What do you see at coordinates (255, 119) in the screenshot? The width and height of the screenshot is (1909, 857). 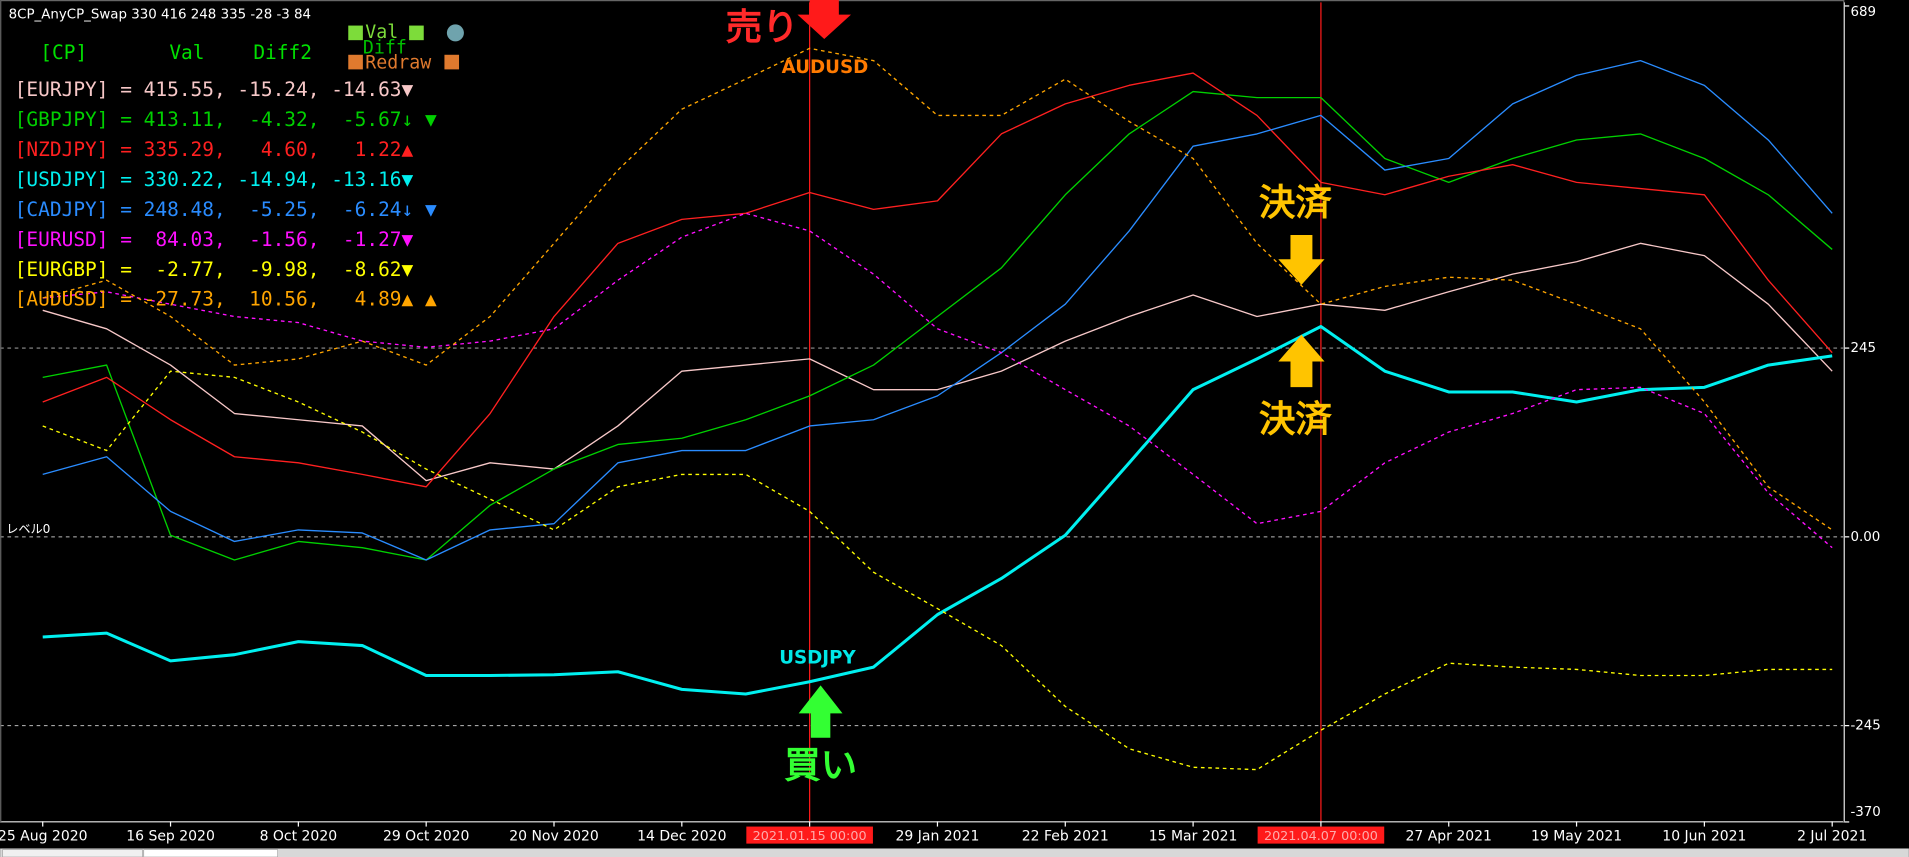 I see `legend-values: = 413.11, -4.32, -5.67` at bounding box center [255, 119].